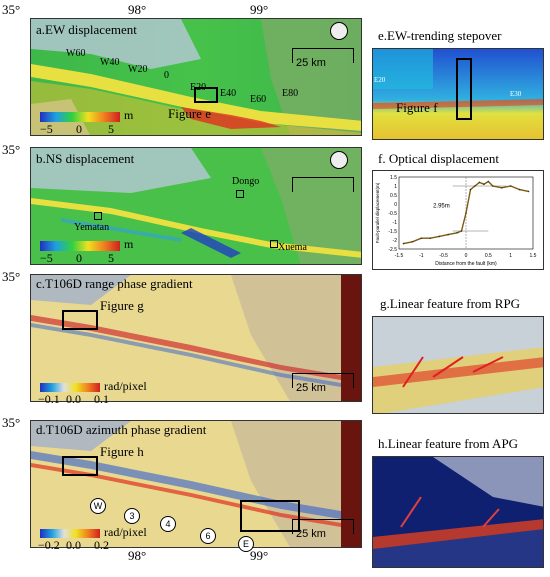  What do you see at coordinates (339, 160) in the screenshot?
I see `north-arrow-b-icon` at bounding box center [339, 160].